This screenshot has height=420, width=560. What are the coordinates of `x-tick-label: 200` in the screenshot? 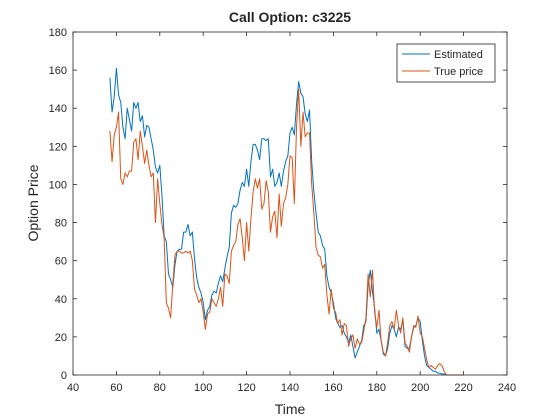 It's located at (420, 388).